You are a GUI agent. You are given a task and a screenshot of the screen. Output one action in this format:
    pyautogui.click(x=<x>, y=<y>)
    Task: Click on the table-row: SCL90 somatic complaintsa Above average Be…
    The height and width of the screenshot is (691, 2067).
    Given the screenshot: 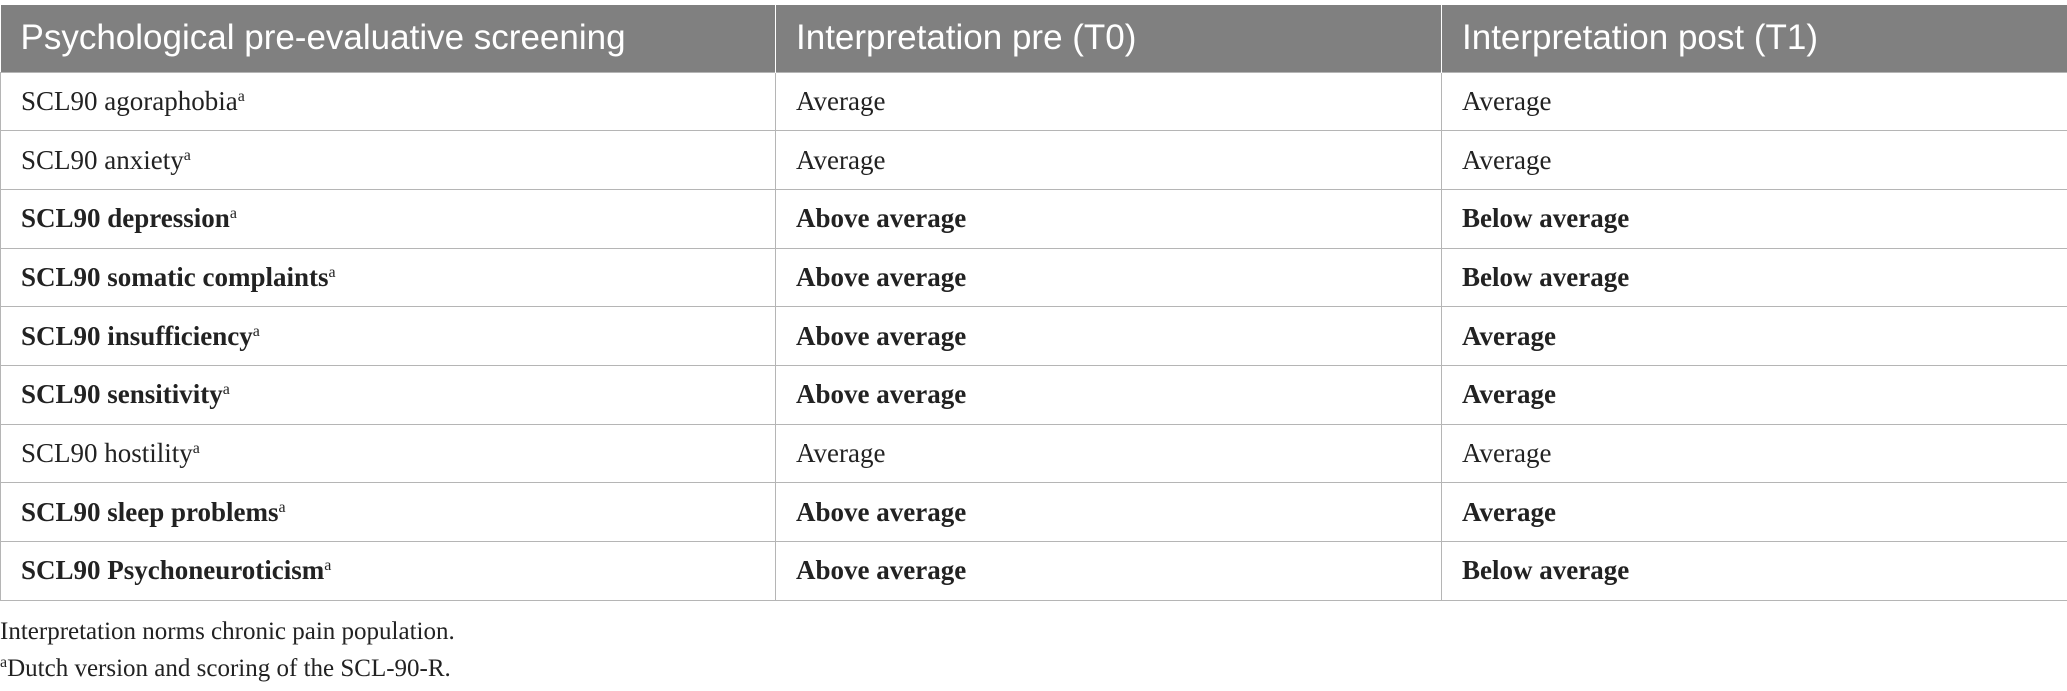 What is the action you would take?
    pyautogui.click(x=1033, y=277)
    